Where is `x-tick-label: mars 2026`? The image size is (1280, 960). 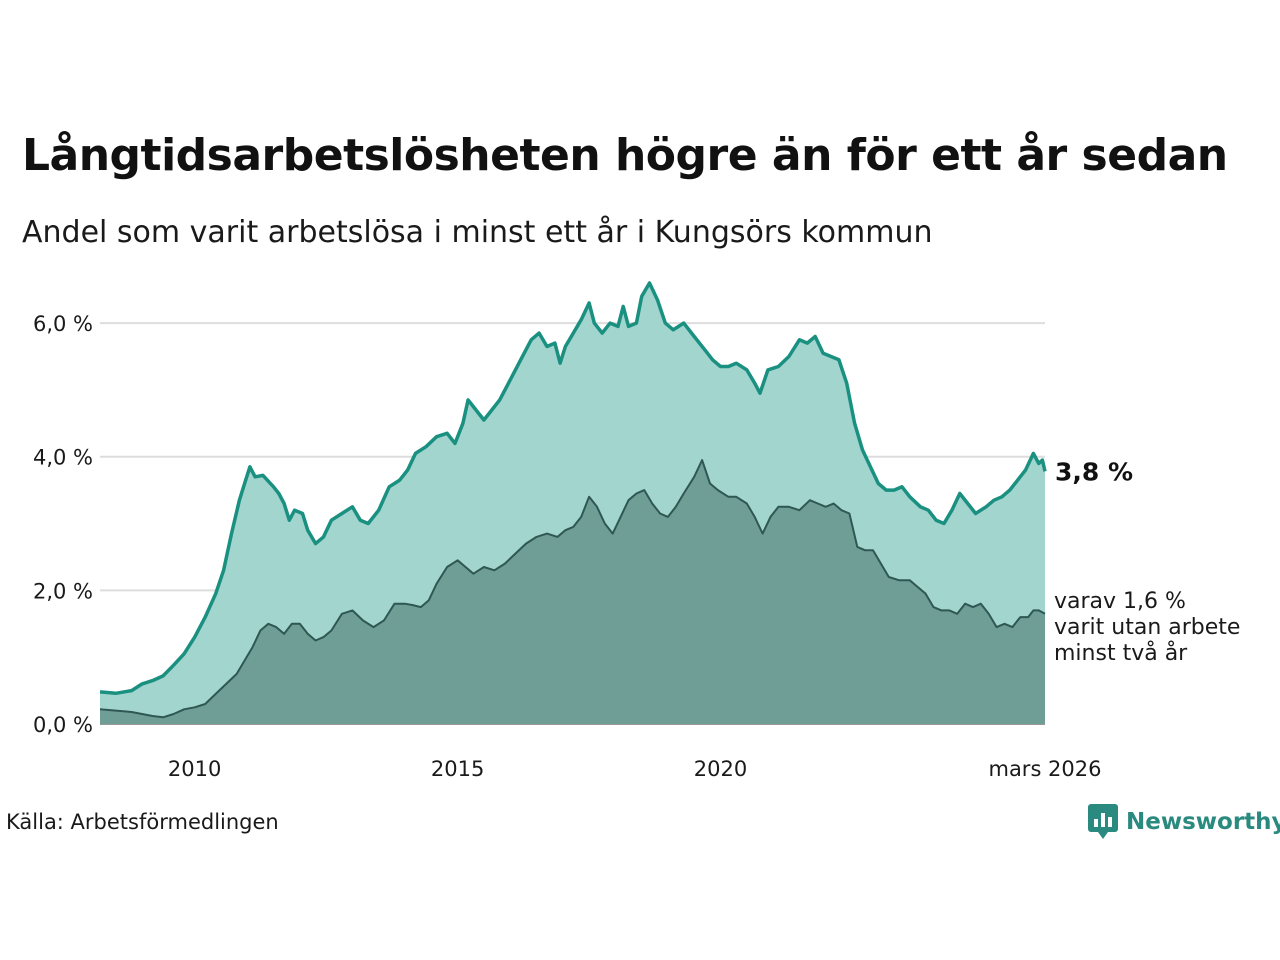 x-tick-label: mars 2026 is located at coordinates (1044, 769).